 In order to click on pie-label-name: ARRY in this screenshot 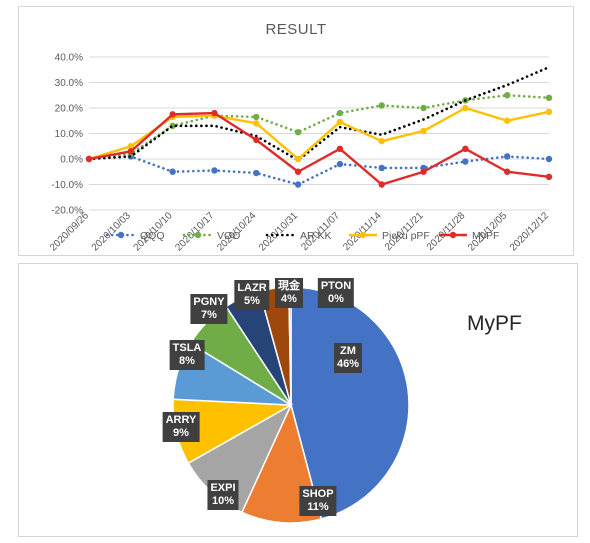, I will do `click(181, 420)`.